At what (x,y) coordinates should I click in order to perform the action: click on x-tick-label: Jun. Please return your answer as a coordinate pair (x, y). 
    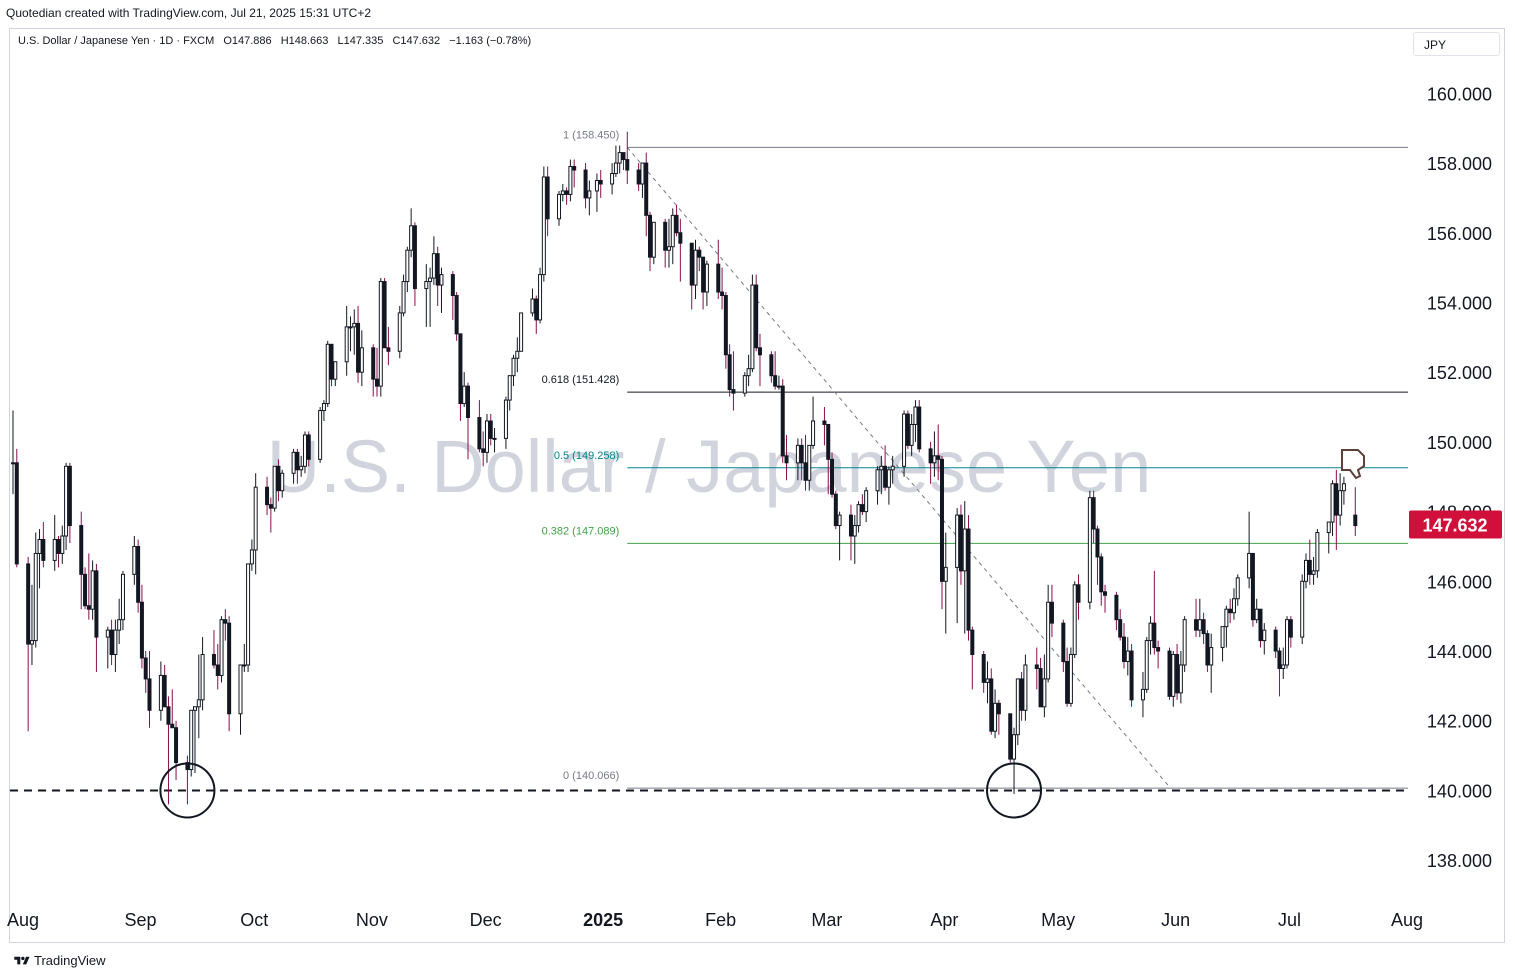
    Looking at the image, I should click on (1175, 920).